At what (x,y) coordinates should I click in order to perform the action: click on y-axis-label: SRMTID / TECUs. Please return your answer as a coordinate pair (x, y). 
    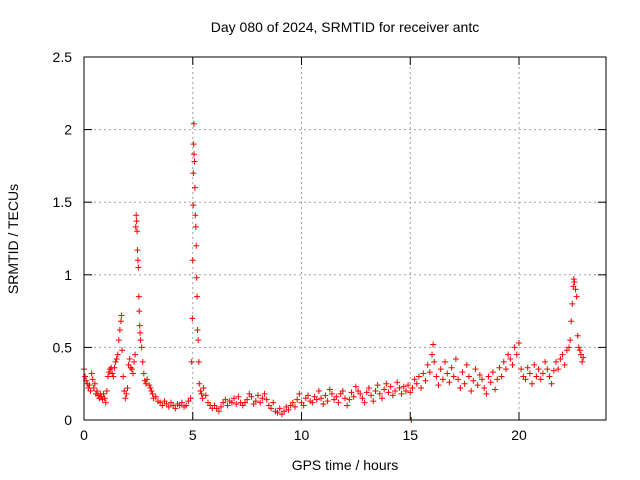
    Looking at the image, I should click on (13, 239).